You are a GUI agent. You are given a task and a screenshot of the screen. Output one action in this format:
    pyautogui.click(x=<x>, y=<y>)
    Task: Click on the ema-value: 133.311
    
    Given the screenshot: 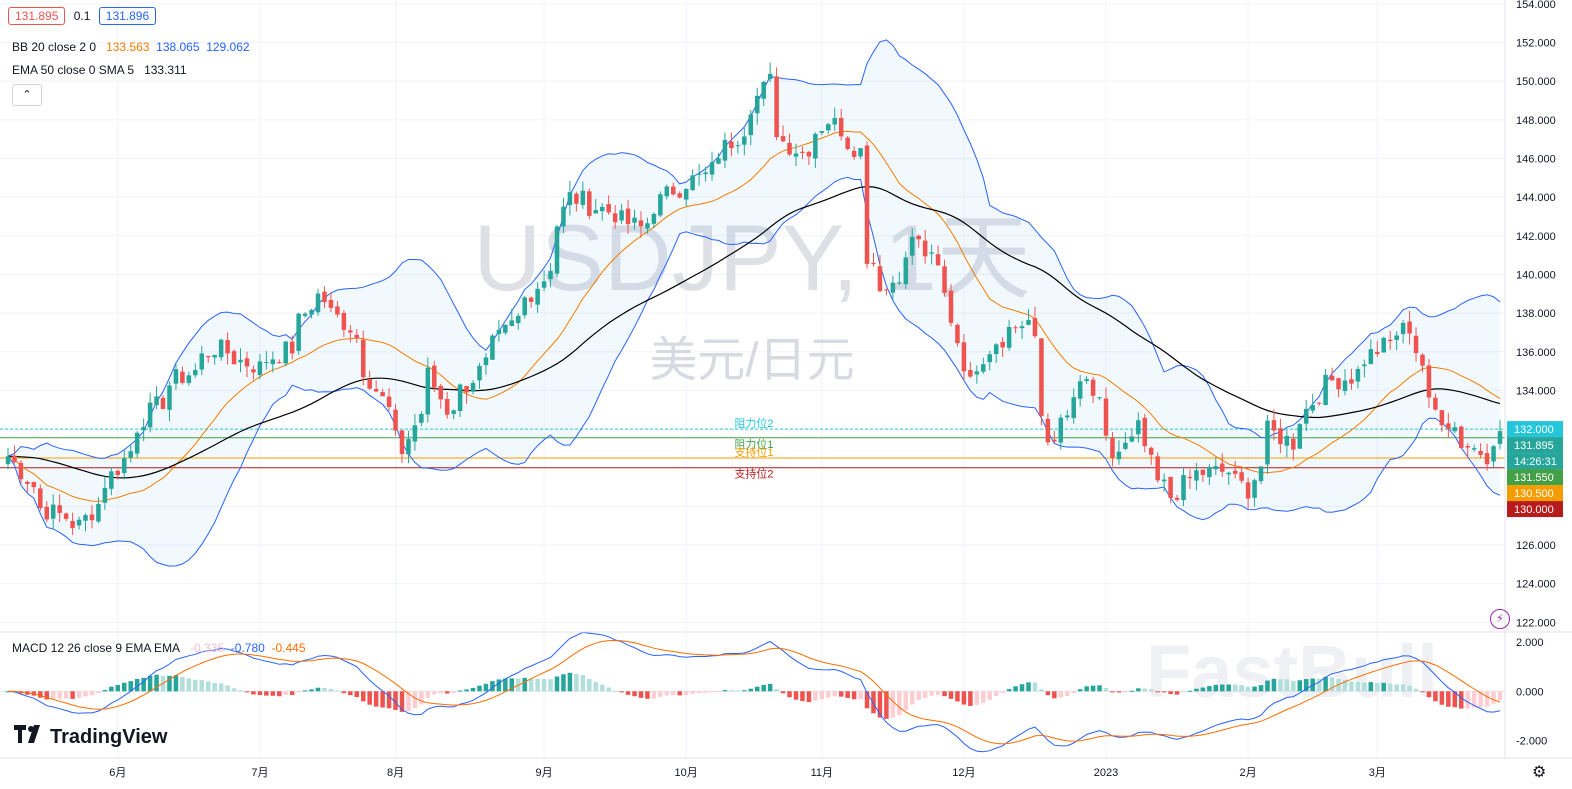 What is the action you would take?
    pyautogui.click(x=165, y=70)
    